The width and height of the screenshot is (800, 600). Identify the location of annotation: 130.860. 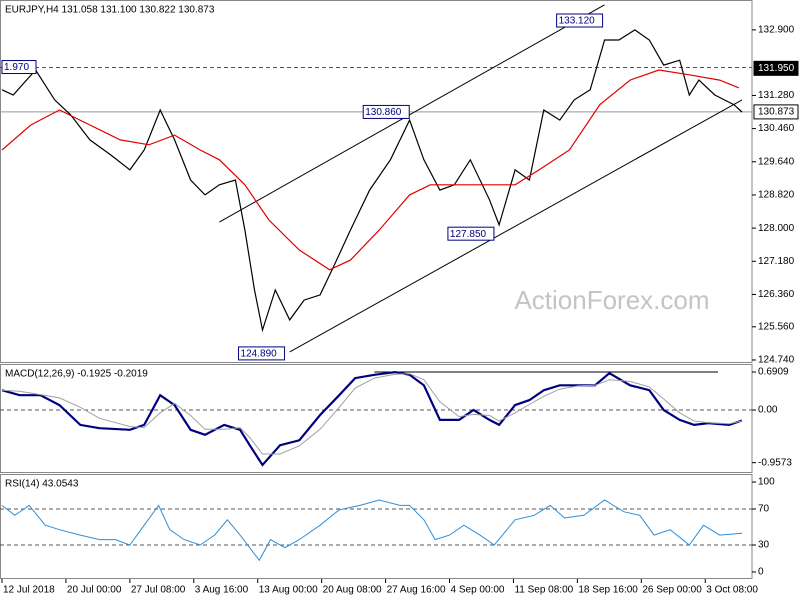
(383, 112).